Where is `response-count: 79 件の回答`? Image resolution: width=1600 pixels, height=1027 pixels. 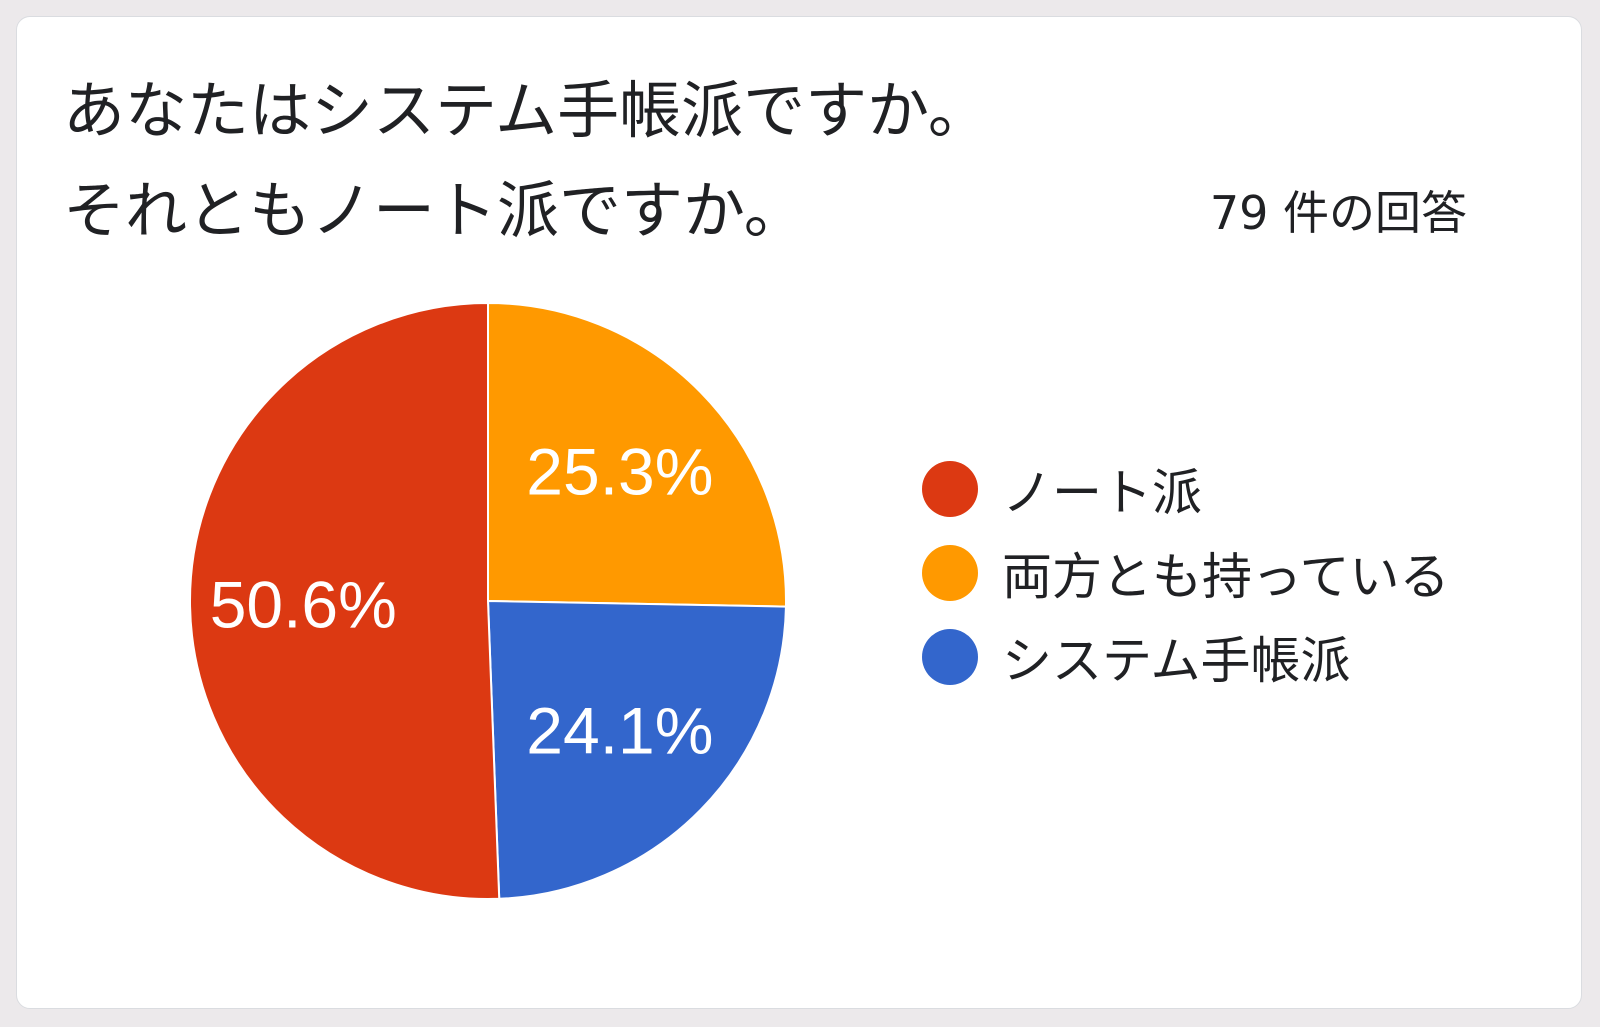 response-count: 79 件の回答 is located at coordinates (1338, 213).